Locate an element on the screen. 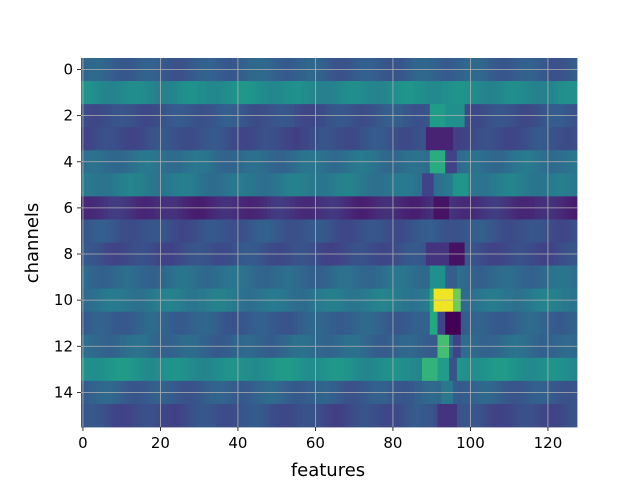 The image size is (640, 480). y-tick-label: 0 is located at coordinates (68, 70).